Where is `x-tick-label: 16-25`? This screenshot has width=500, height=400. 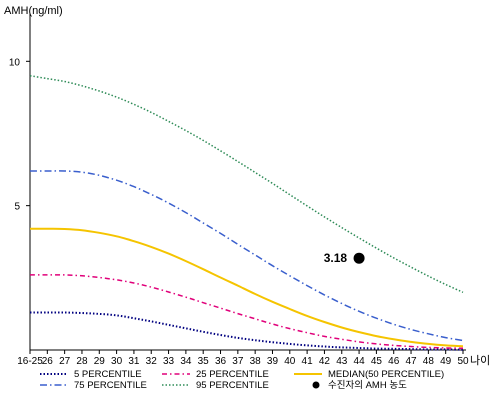 x-tick-label: 16-25 is located at coordinates (30, 361).